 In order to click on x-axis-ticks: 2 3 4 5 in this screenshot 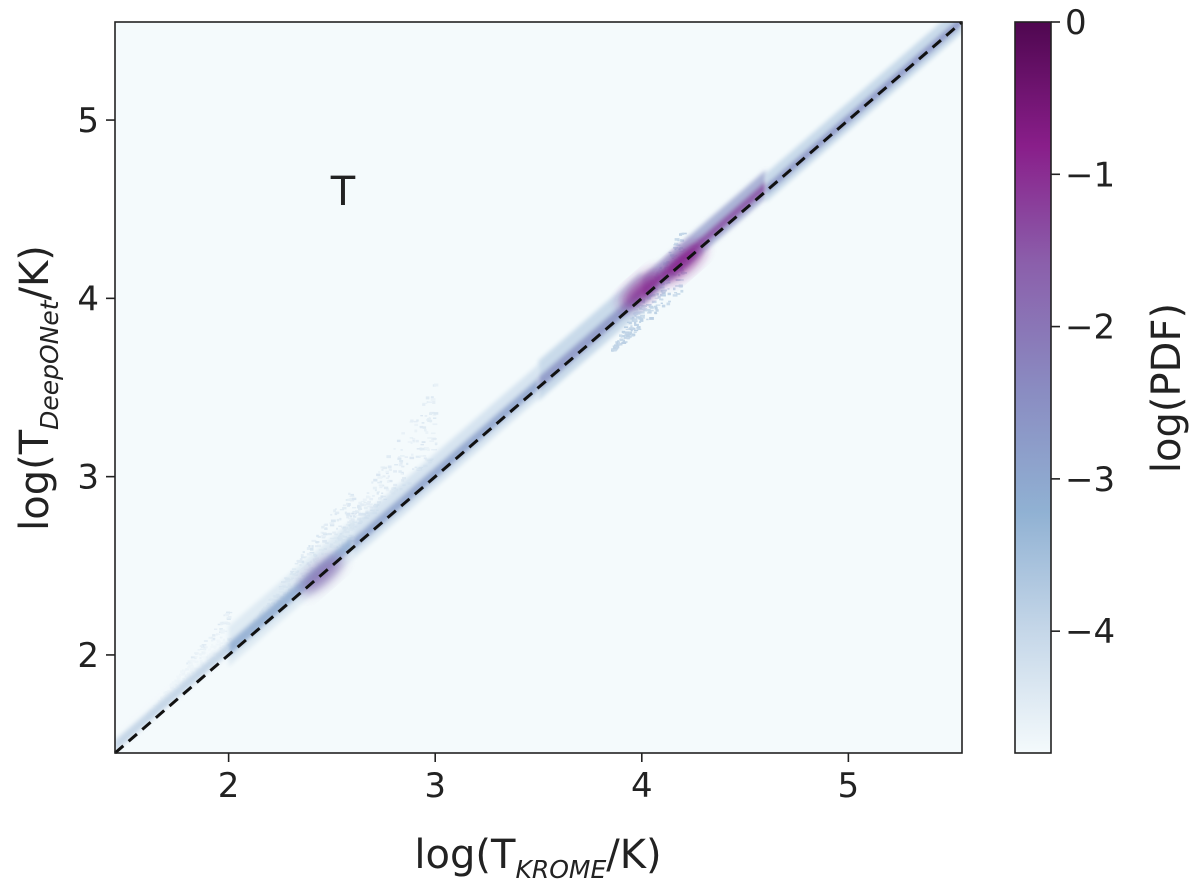, I will do `click(538, 779)`.